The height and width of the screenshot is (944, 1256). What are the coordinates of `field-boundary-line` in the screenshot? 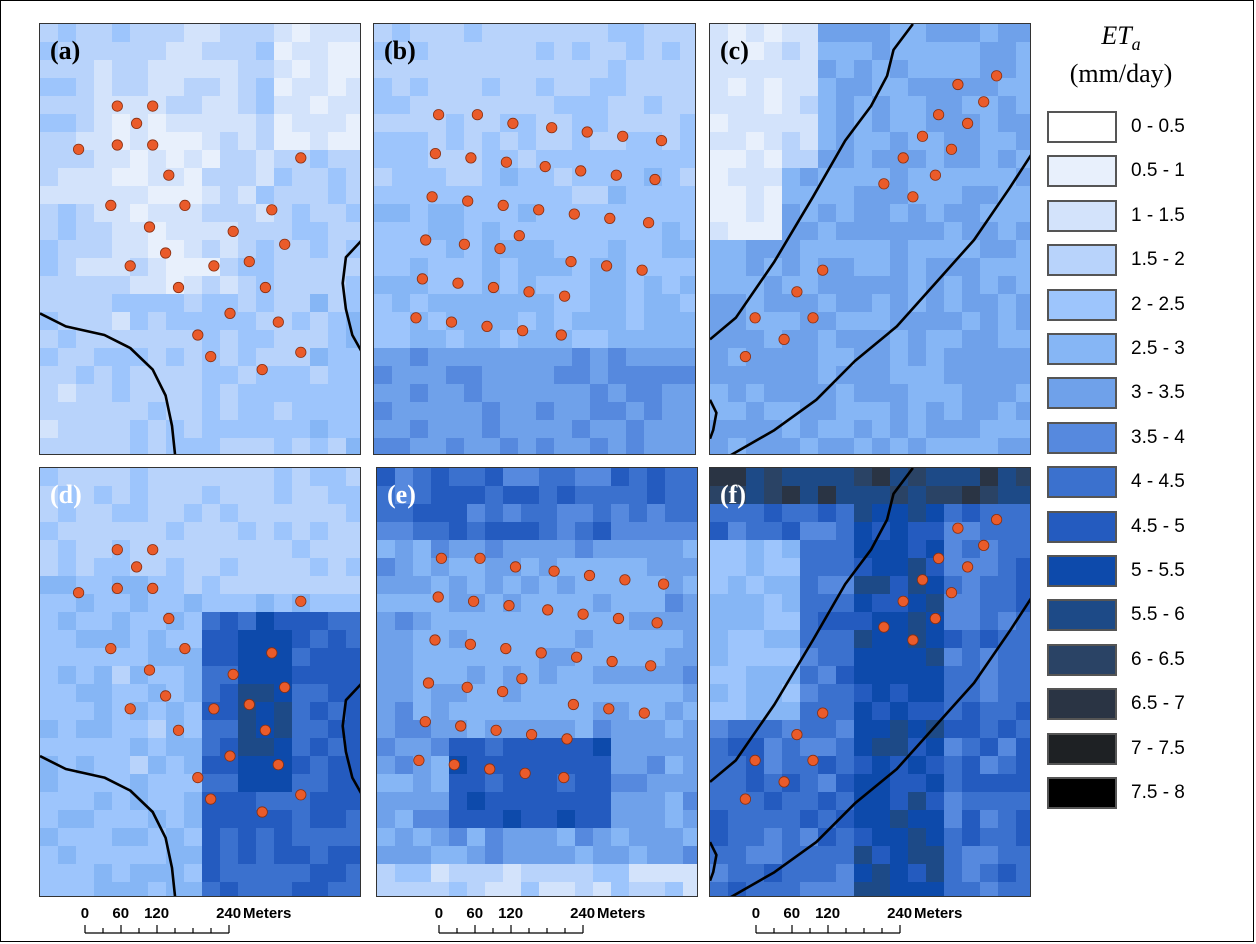 It's located at (350, 296).